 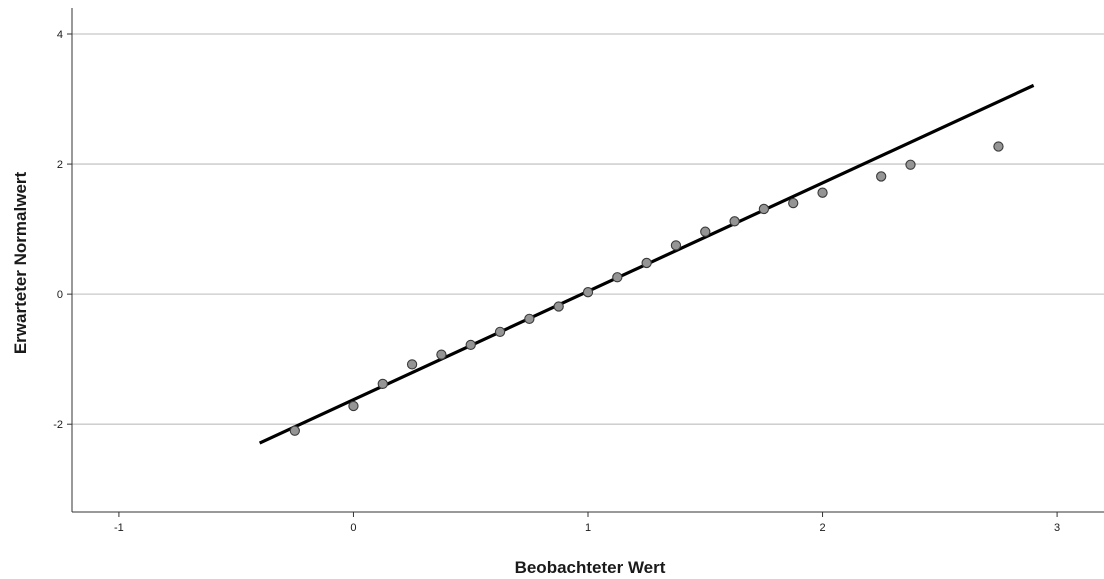 What do you see at coordinates (119, 528) in the screenshot?
I see `x-tick-label: -1` at bounding box center [119, 528].